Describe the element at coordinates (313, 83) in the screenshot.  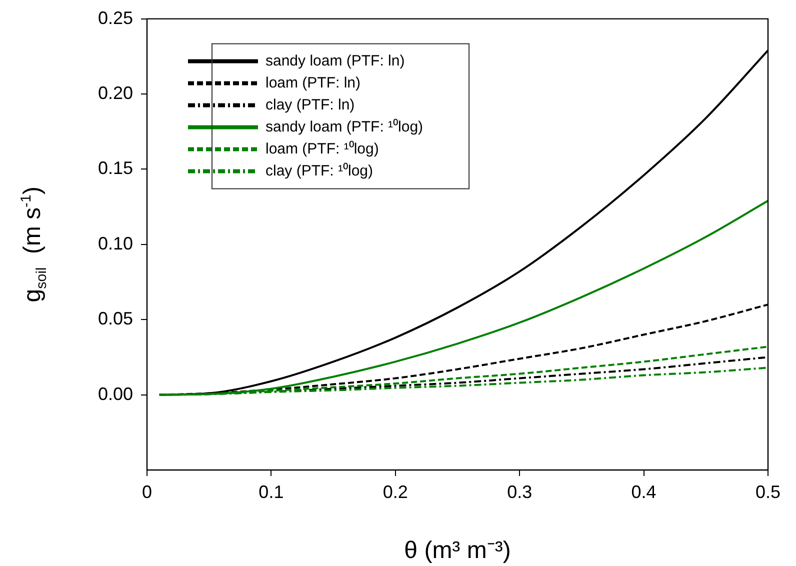
I see `legend-label: loam (PTF: ln)` at that location.